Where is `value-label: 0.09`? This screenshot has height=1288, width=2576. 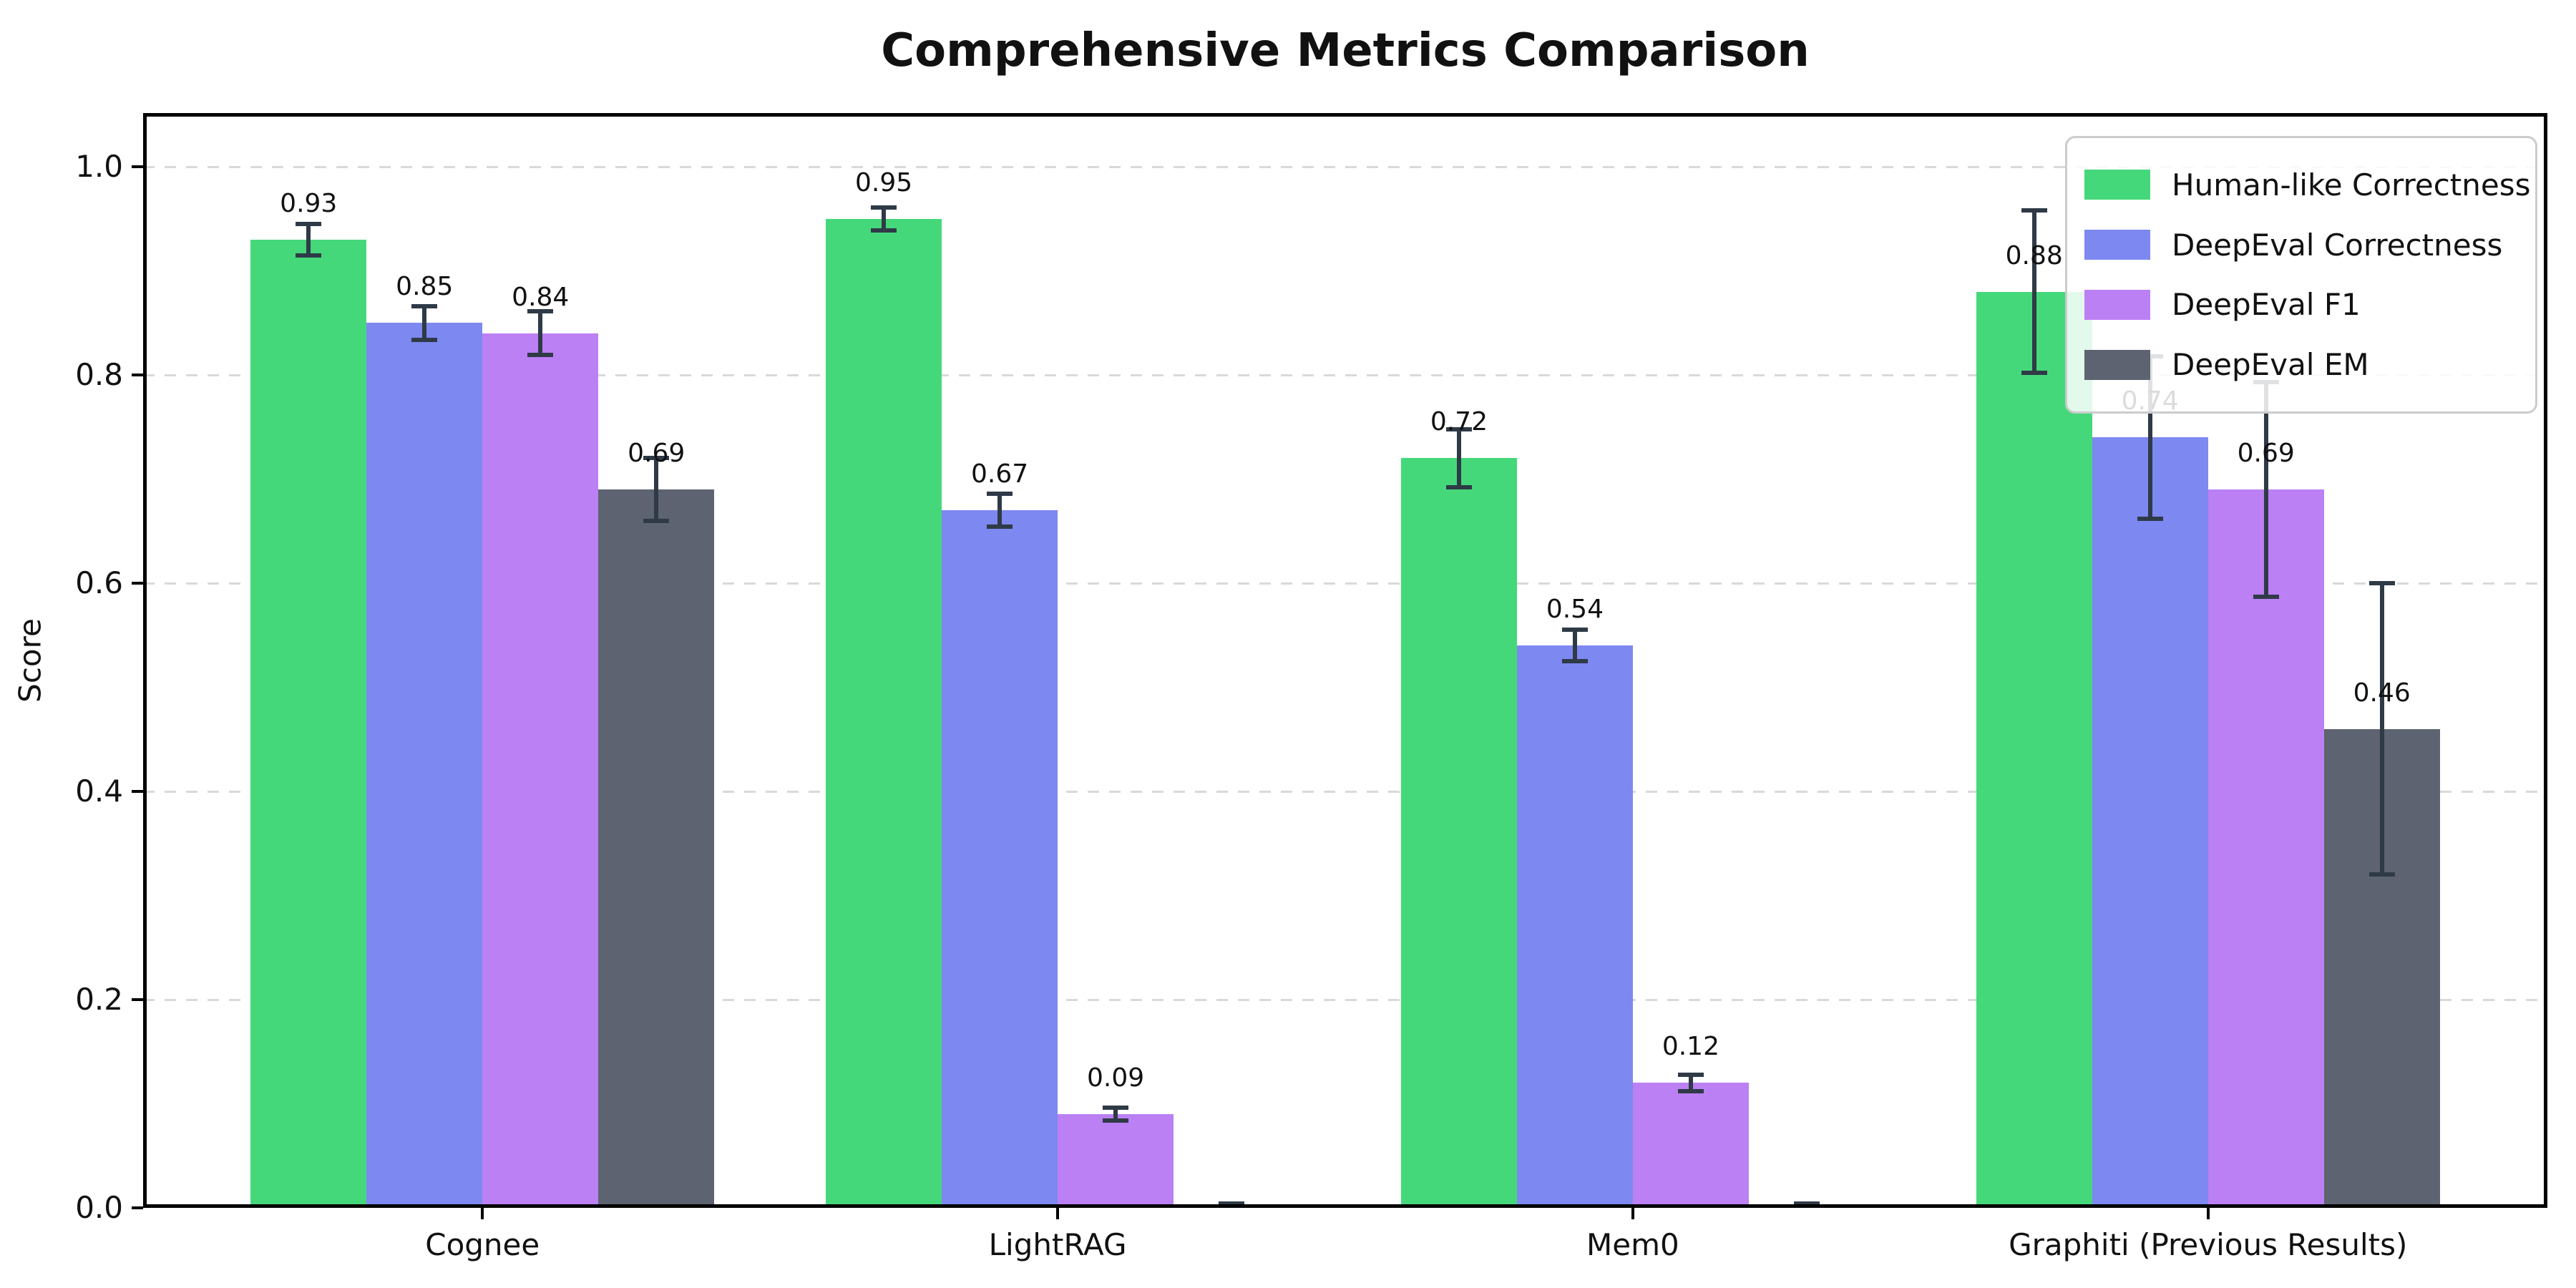 value-label: 0.09 is located at coordinates (1116, 1078).